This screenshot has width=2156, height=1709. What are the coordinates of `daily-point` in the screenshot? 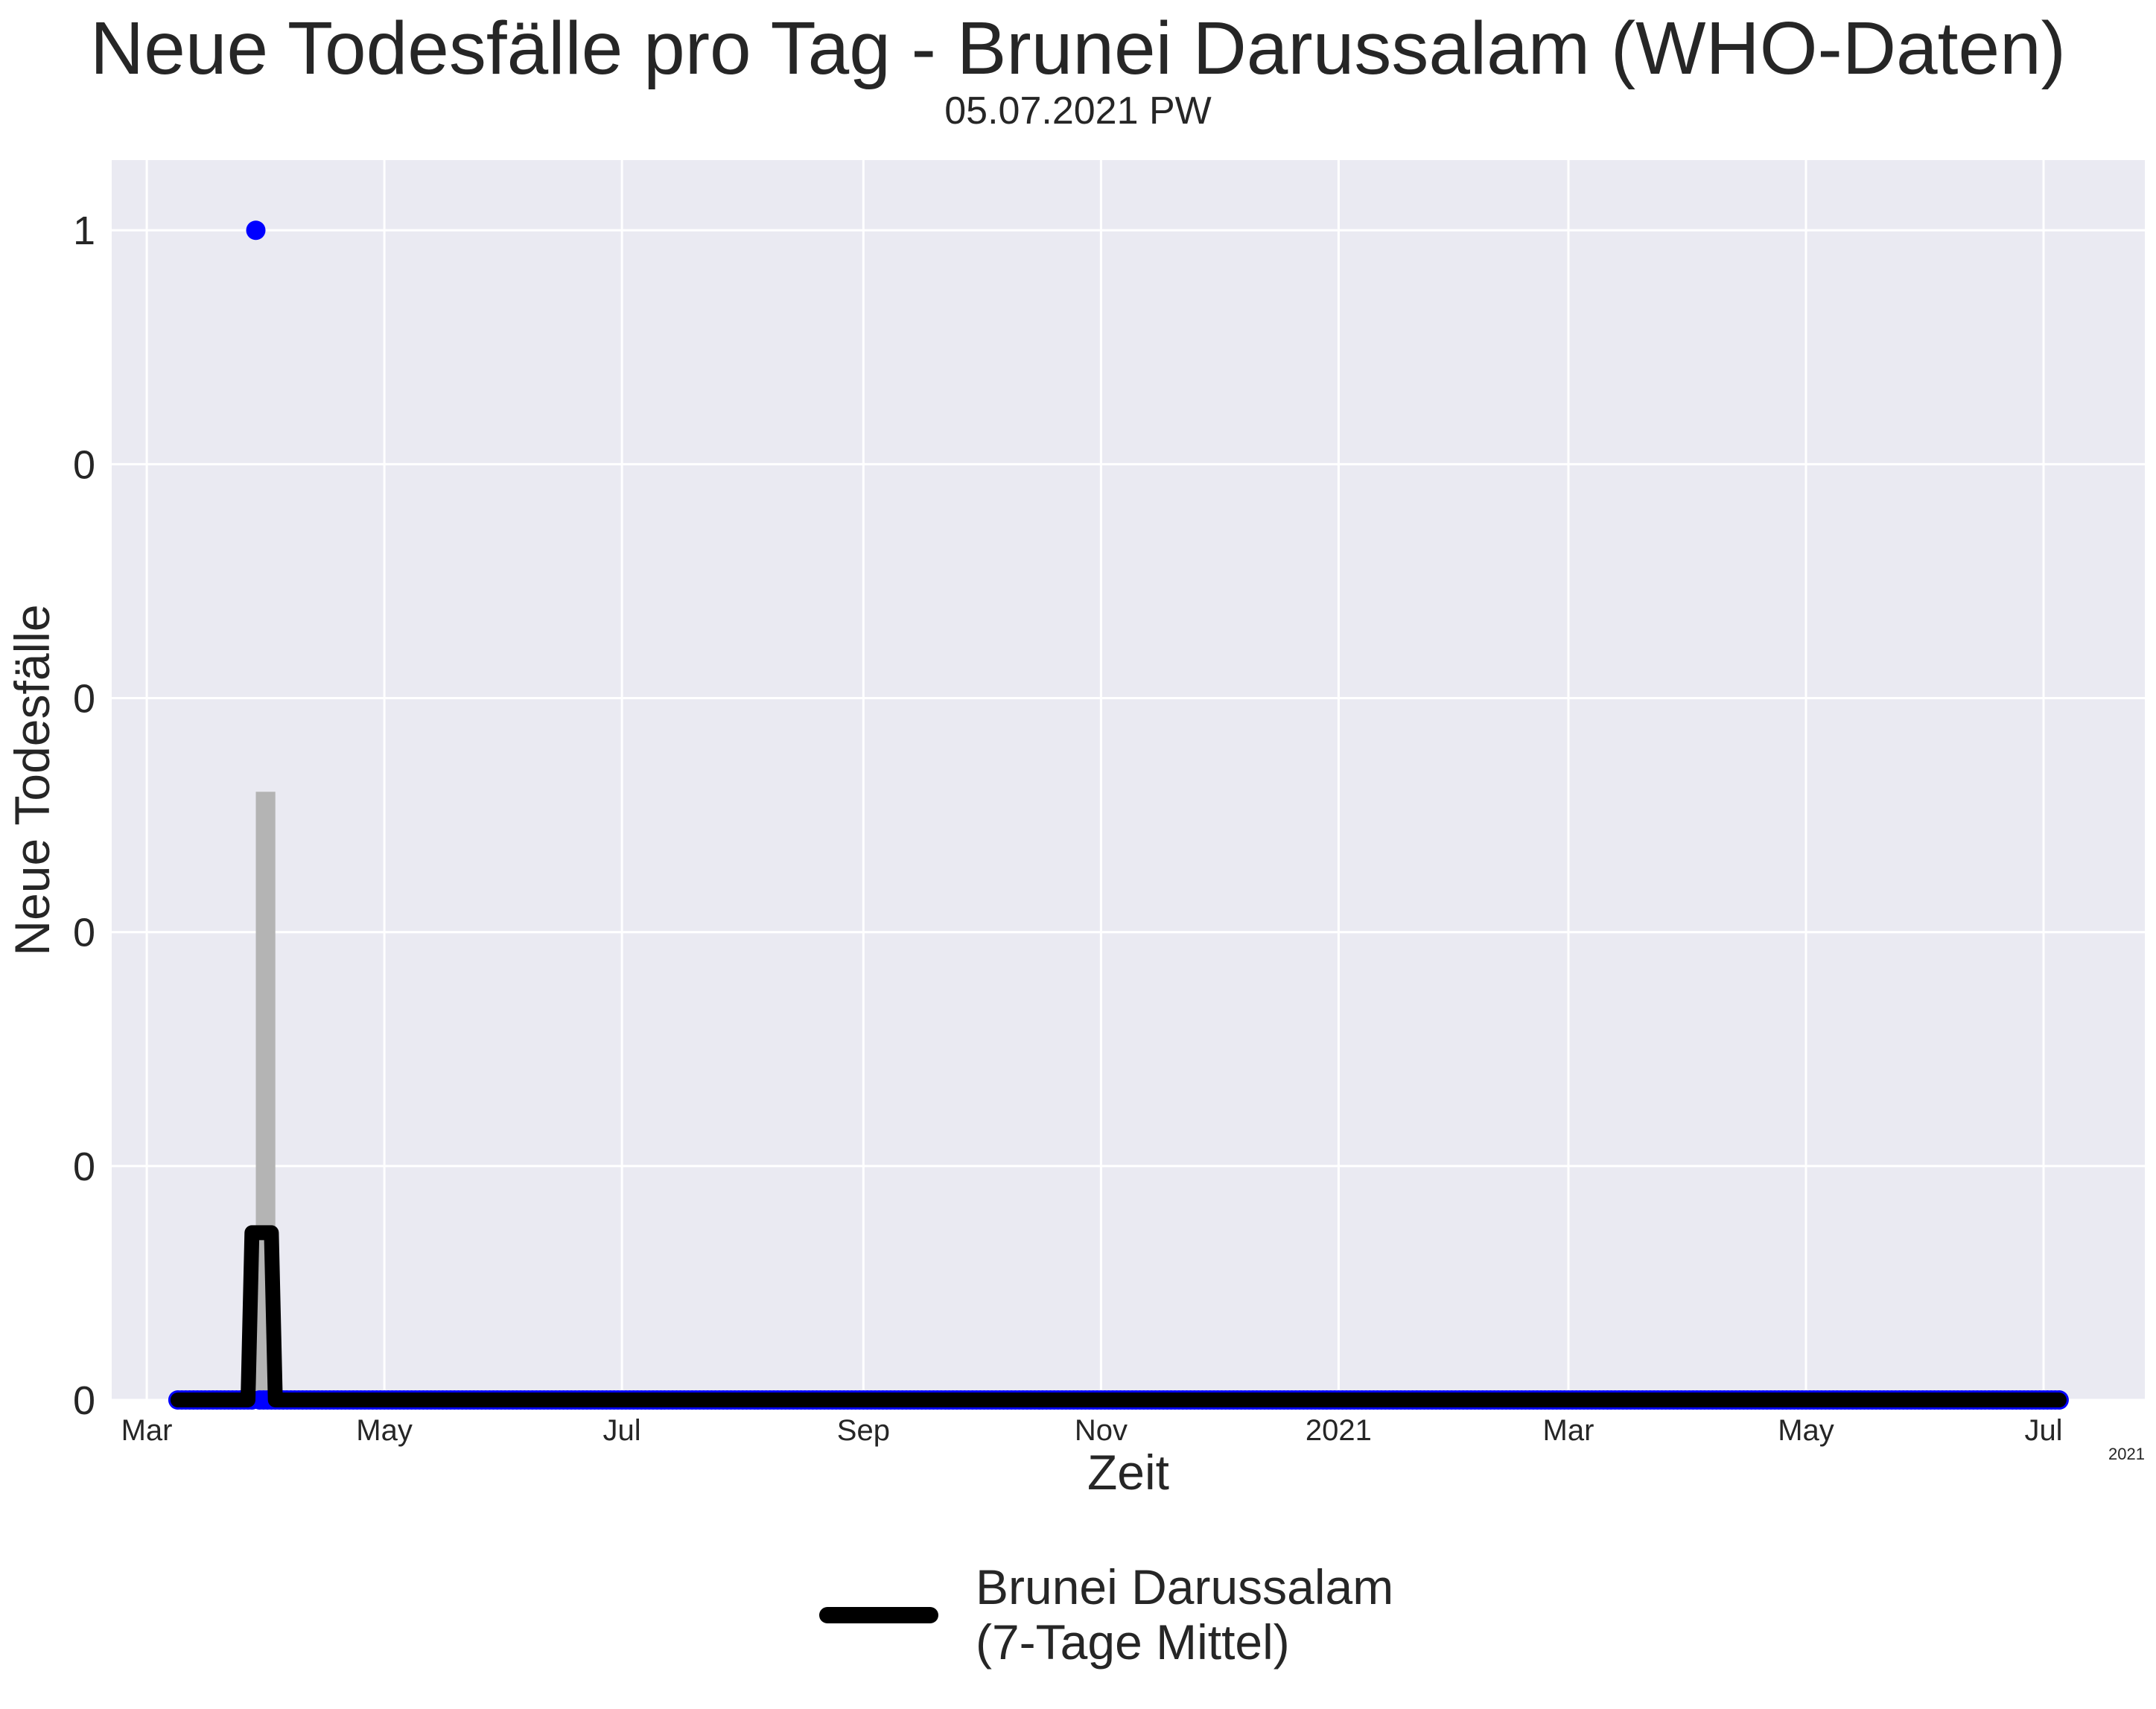 It's located at (256, 230).